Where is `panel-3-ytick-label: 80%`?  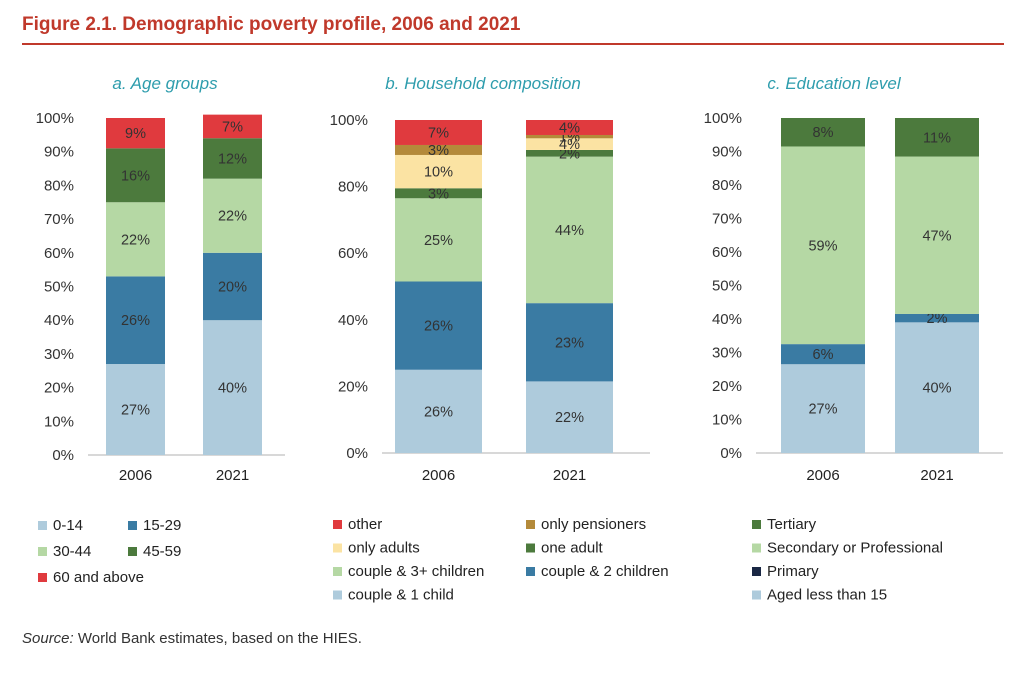 panel-3-ytick-label: 80% is located at coordinates (727, 185).